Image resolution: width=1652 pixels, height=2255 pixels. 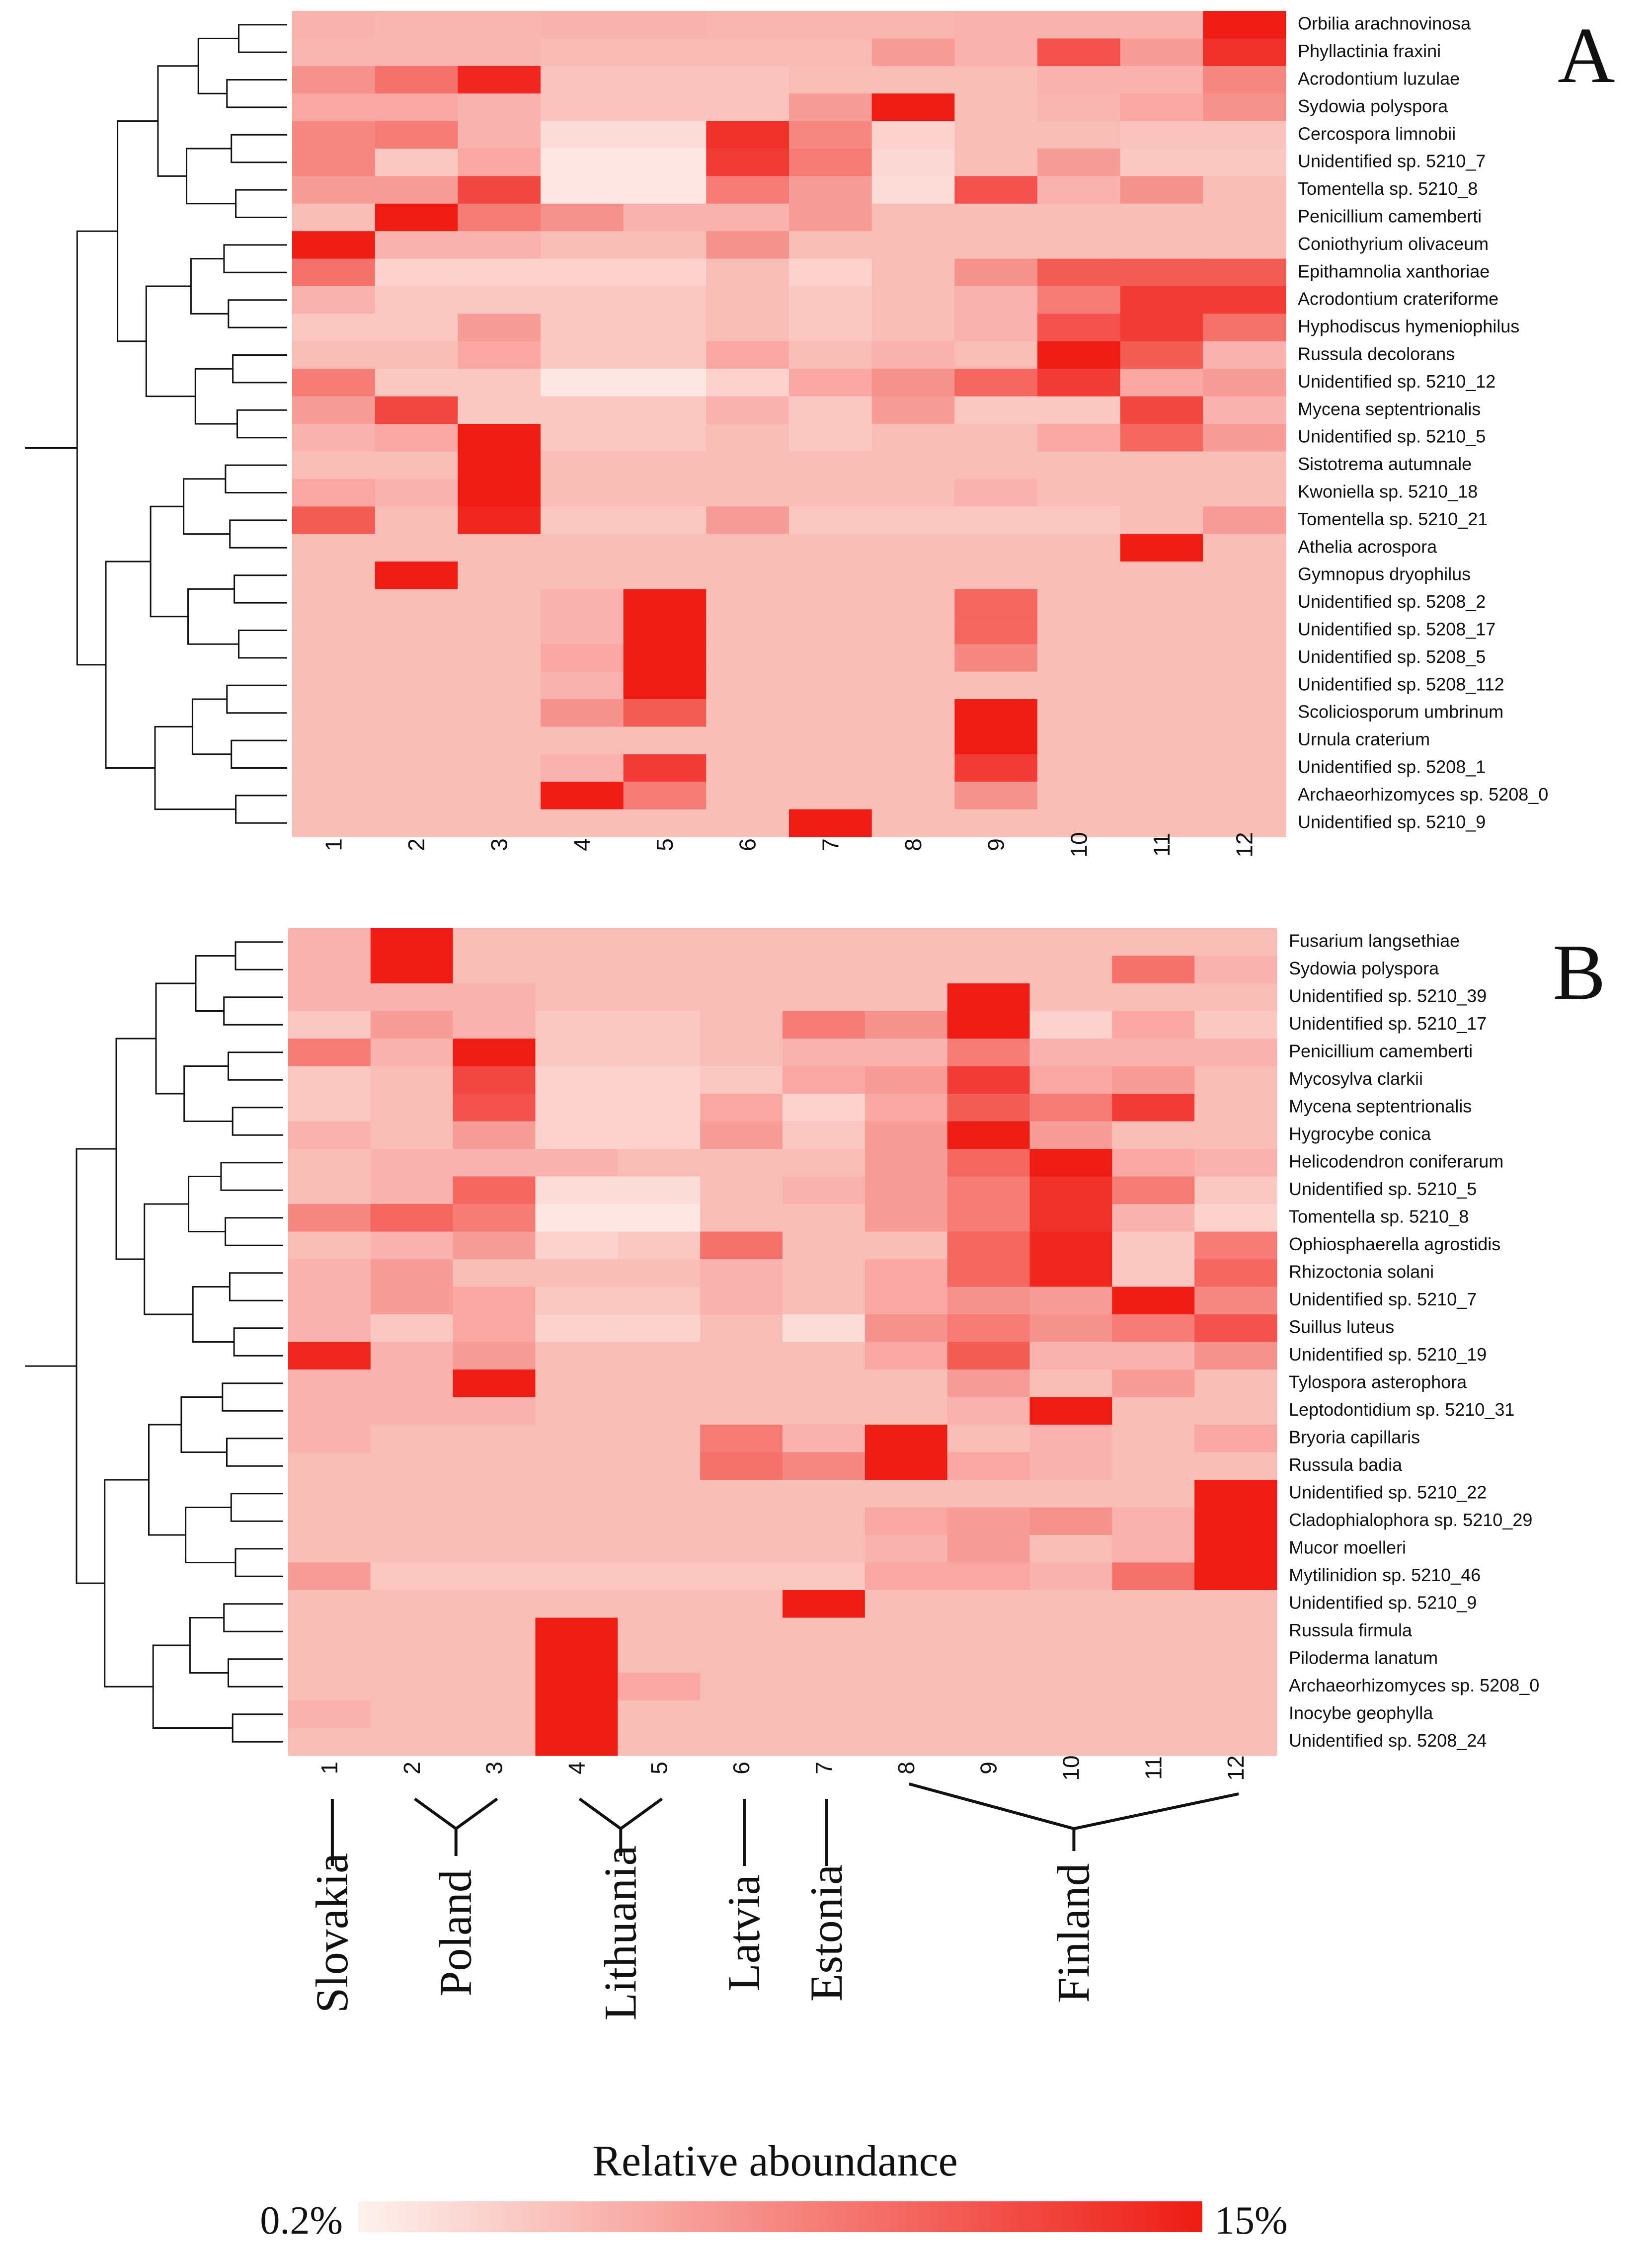 I want to click on row-label: Russula firmula, so click(x=1351, y=1630).